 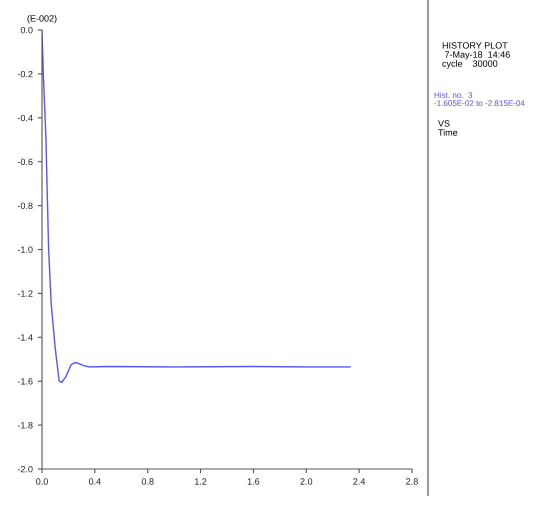 I want to click on y-tick-label: -2.0, so click(x=25, y=469).